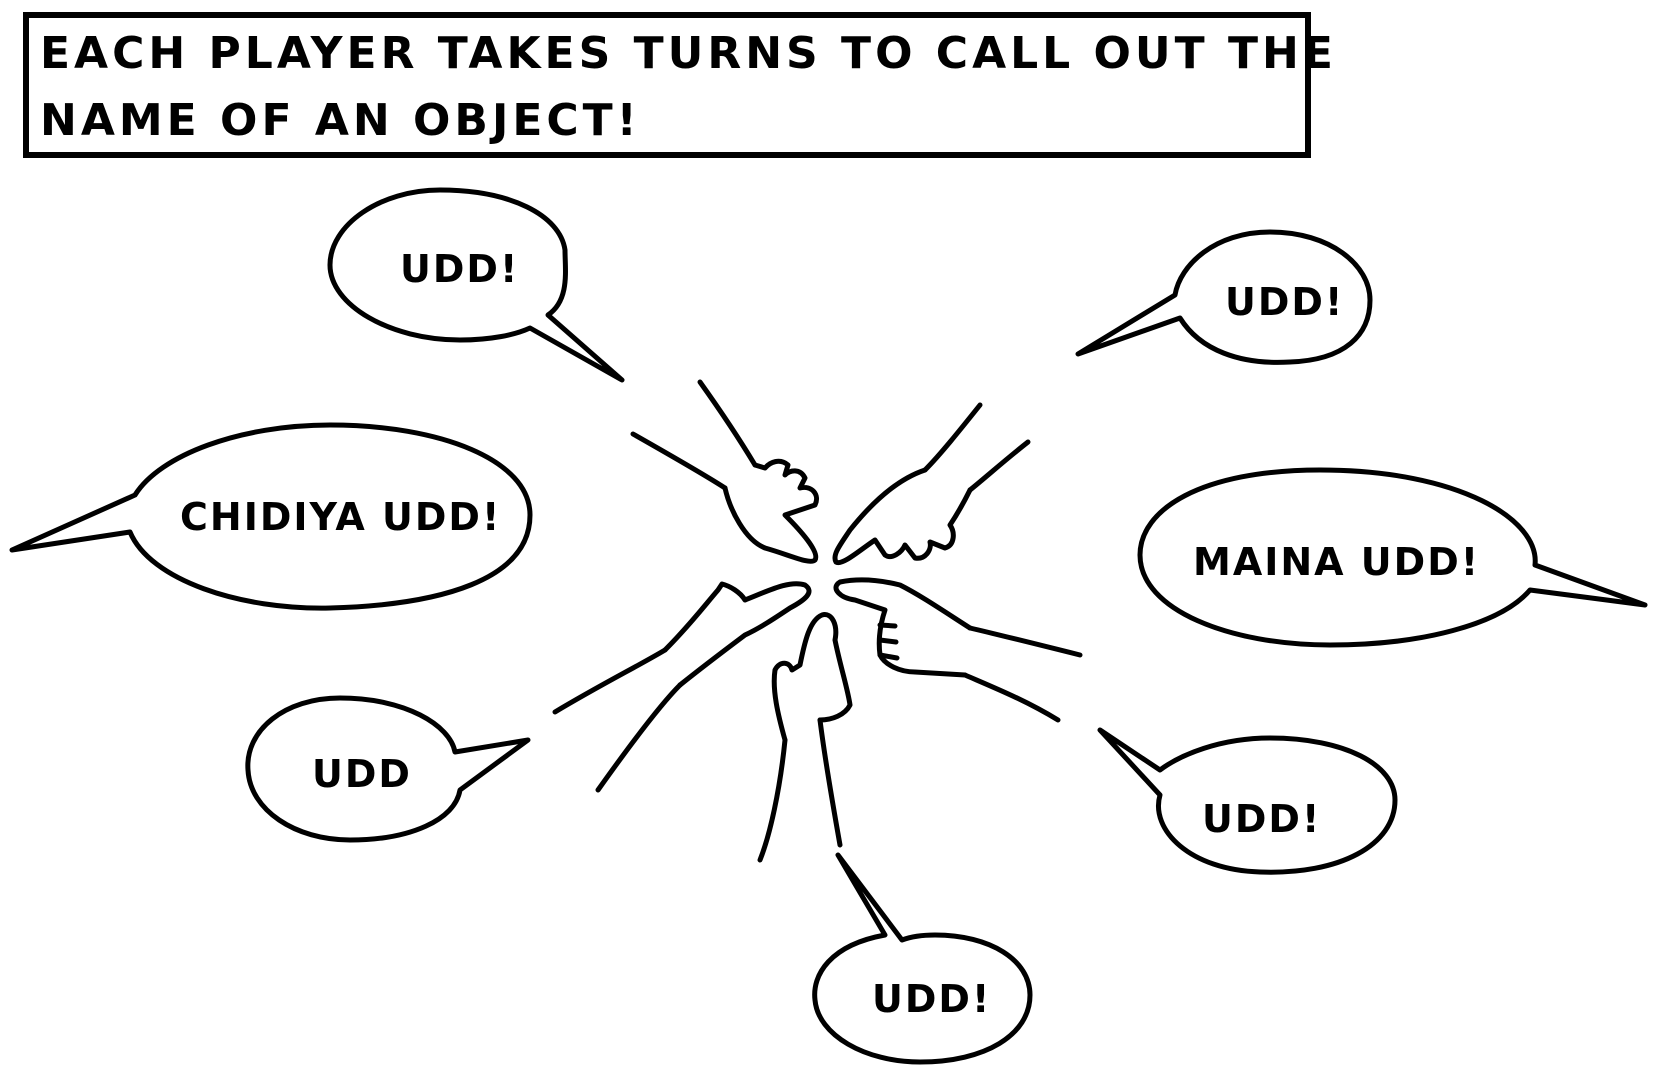 The width and height of the screenshot is (1664, 1080). I want to click on bubble-text-left: CHIDIYA UDD!, so click(340, 517).